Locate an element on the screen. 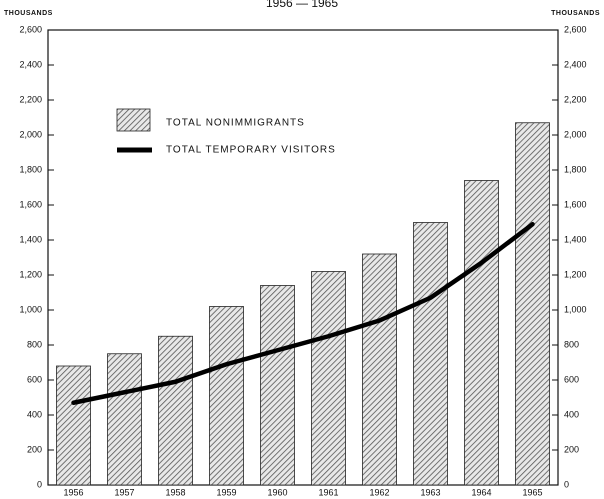 The width and height of the screenshot is (604, 499). y2-axis-label: THOUSANDS is located at coordinates (575, 13).